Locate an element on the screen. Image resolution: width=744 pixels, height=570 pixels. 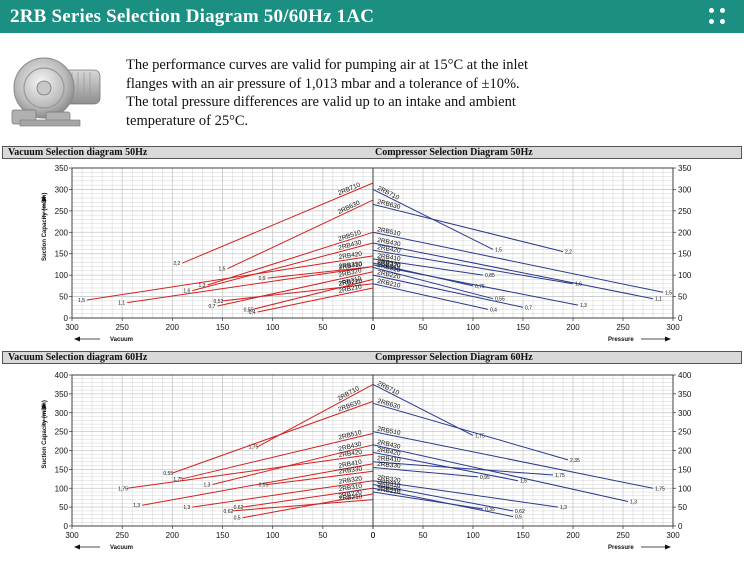
x-tick-label: 0 is located at coordinates (373, 535).